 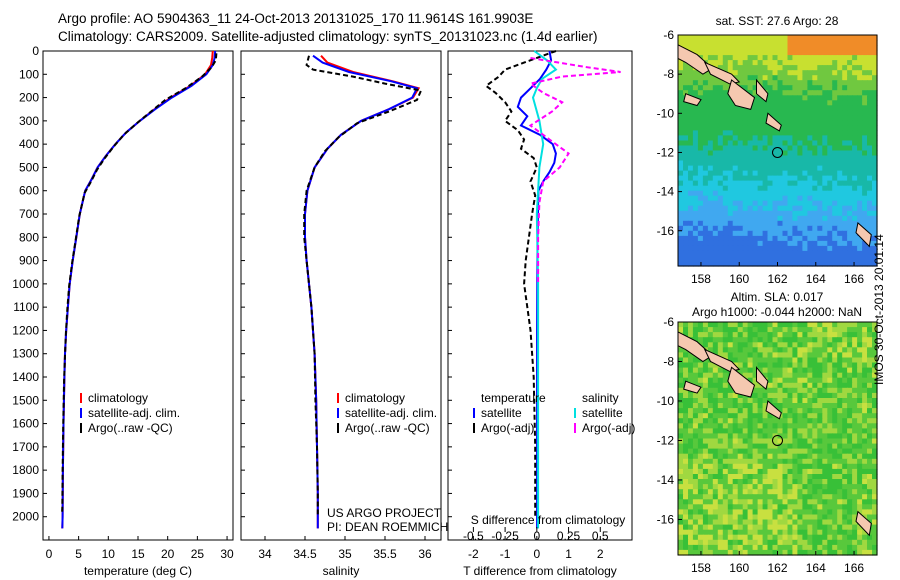 I want to click on temperature-xlabel: temperature (deg C), so click(x=138, y=571).